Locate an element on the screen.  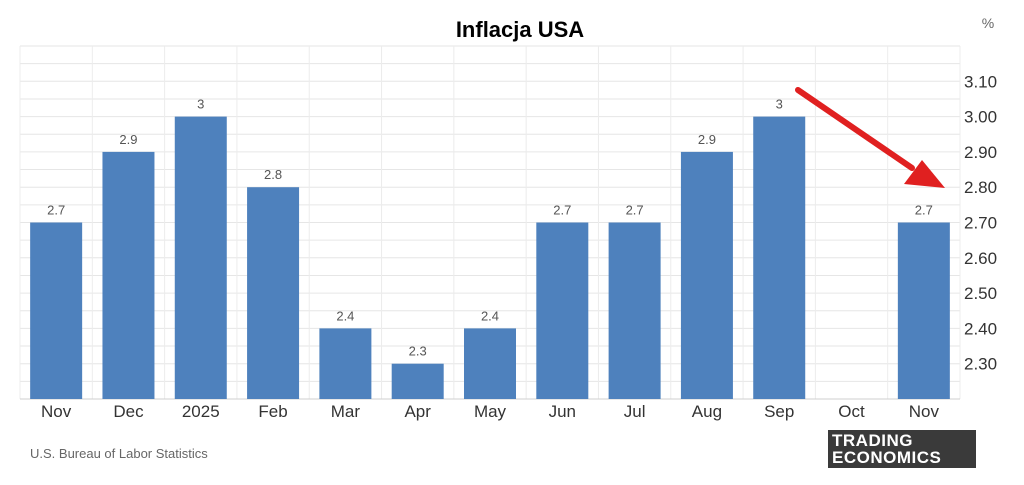
y-tick-label: 2.70 is located at coordinates (980, 223).